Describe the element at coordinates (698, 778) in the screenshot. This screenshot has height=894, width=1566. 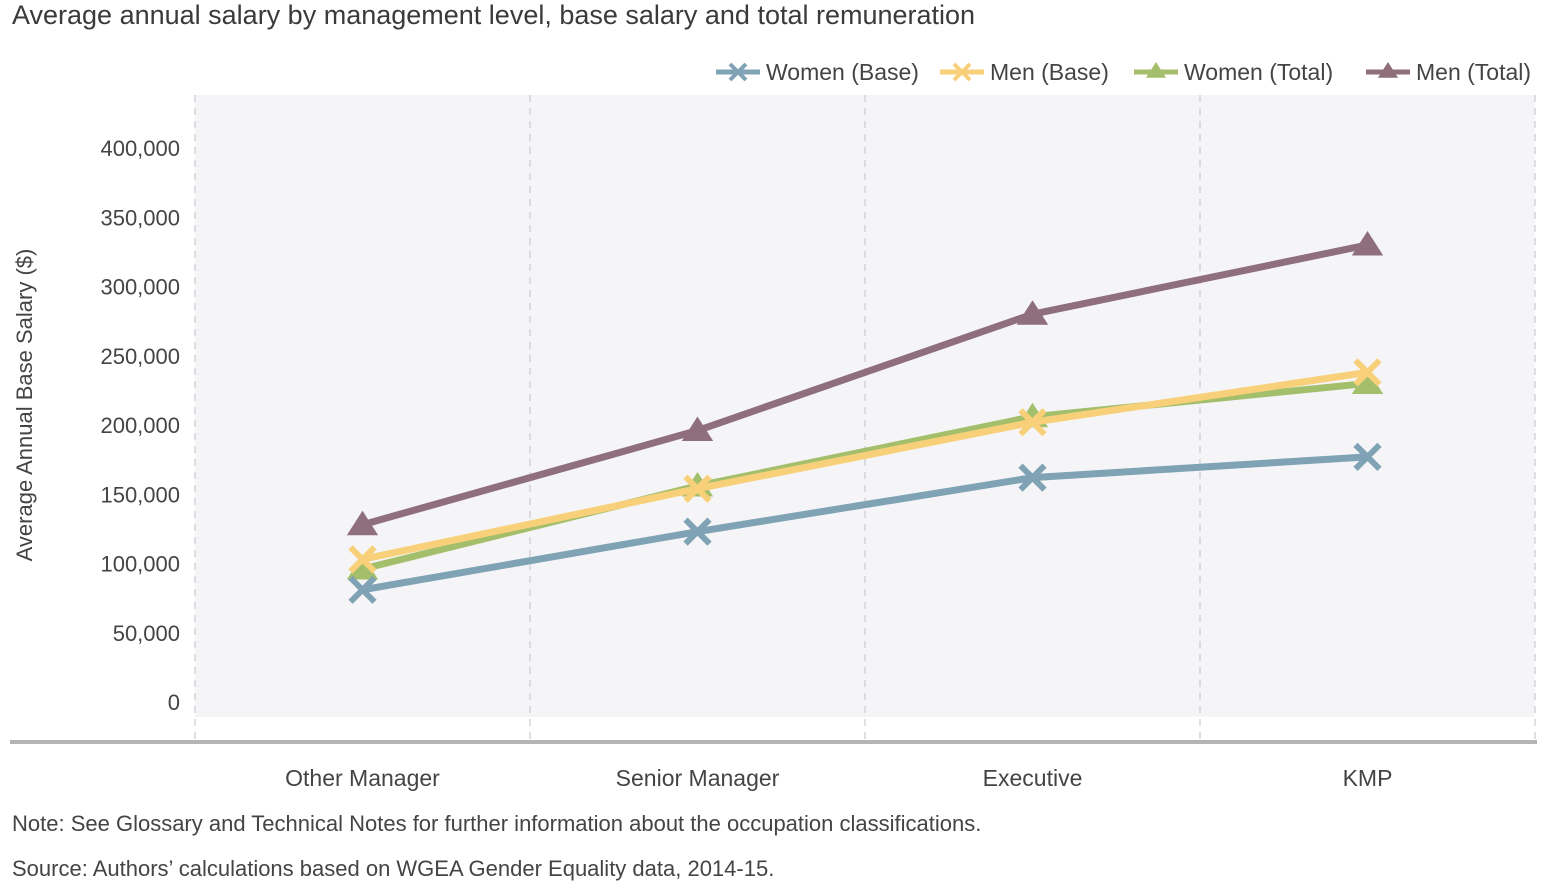
I see `x-tick-label: Senior Manager` at that location.